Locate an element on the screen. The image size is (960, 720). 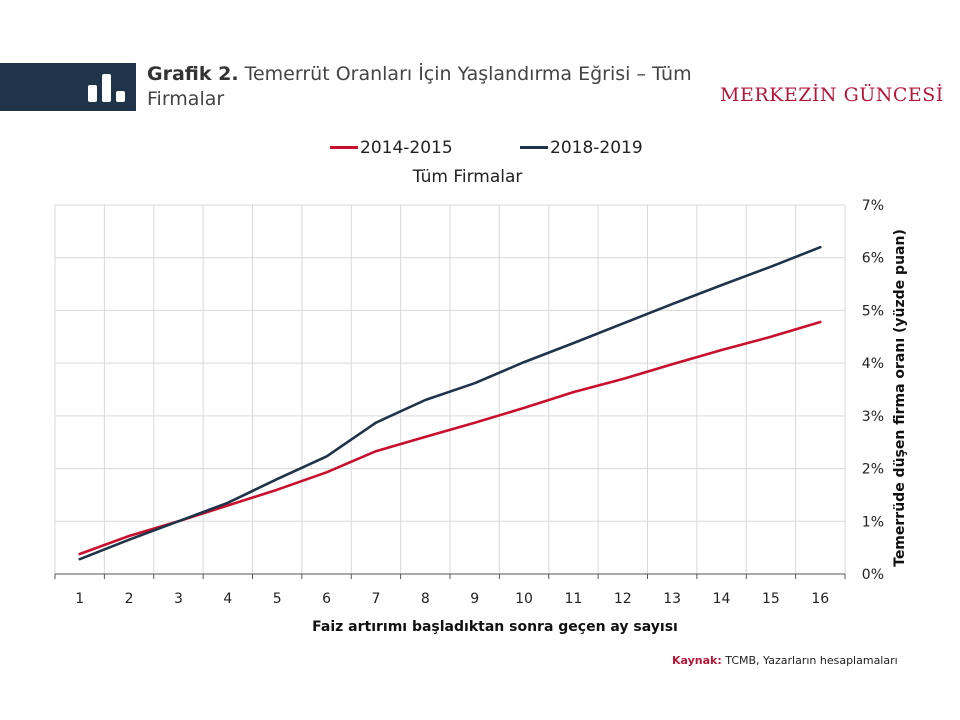
legend-label-2014-2015: 2014-2015 is located at coordinates (406, 148).